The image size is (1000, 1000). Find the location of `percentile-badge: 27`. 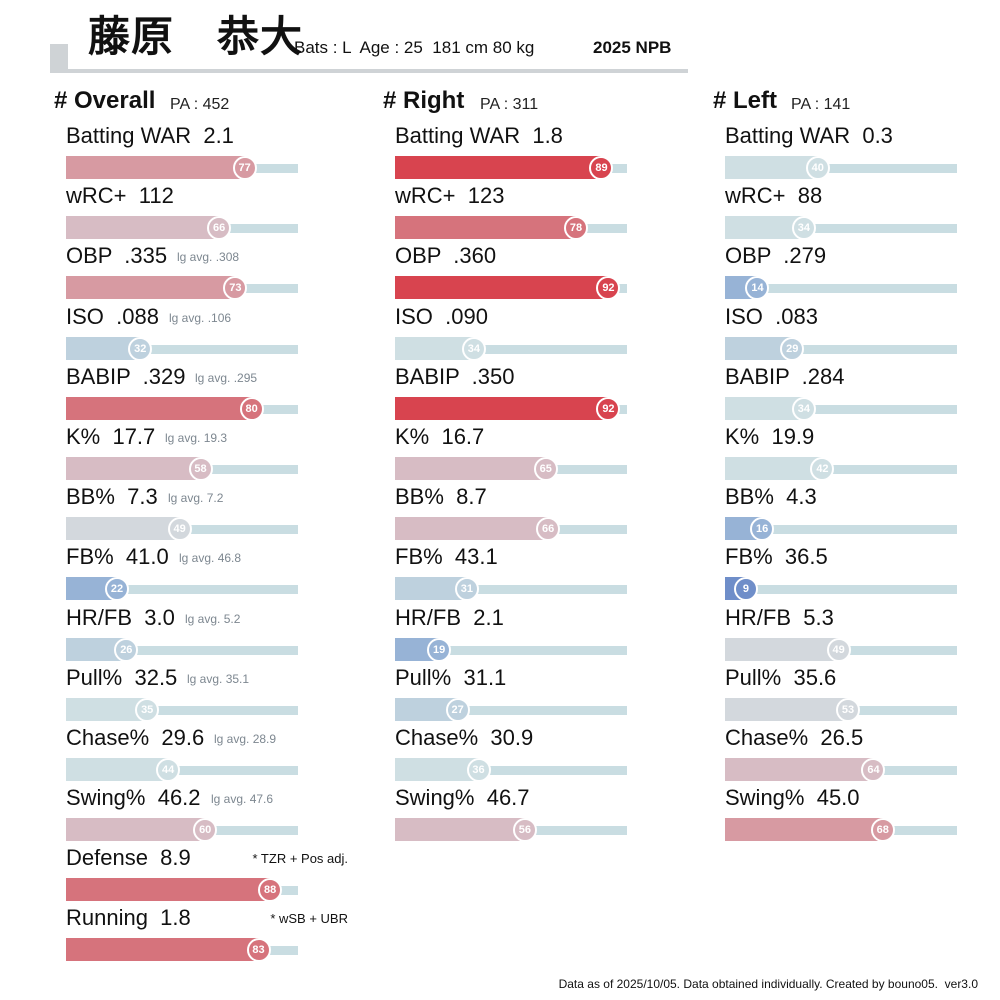

percentile-badge: 27 is located at coordinates (457, 709).